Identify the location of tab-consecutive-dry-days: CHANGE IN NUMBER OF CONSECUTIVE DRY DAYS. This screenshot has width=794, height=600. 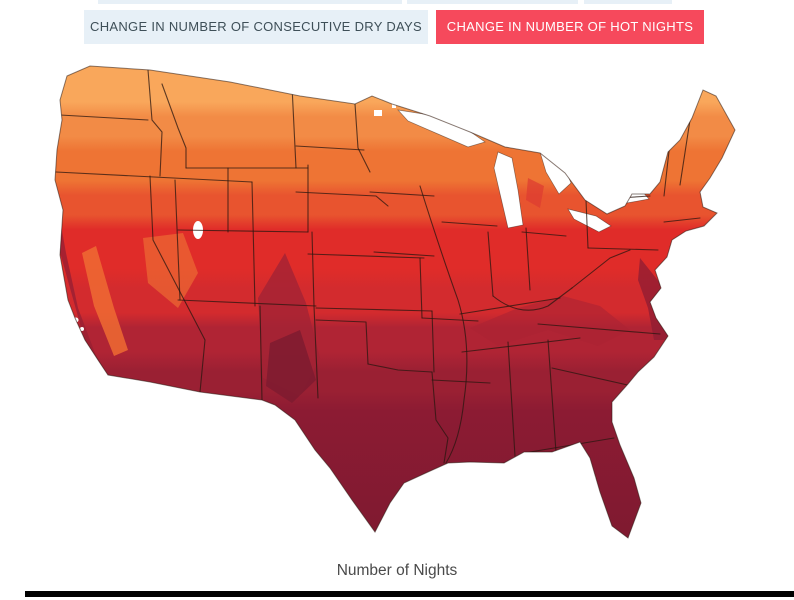
(256, 27).